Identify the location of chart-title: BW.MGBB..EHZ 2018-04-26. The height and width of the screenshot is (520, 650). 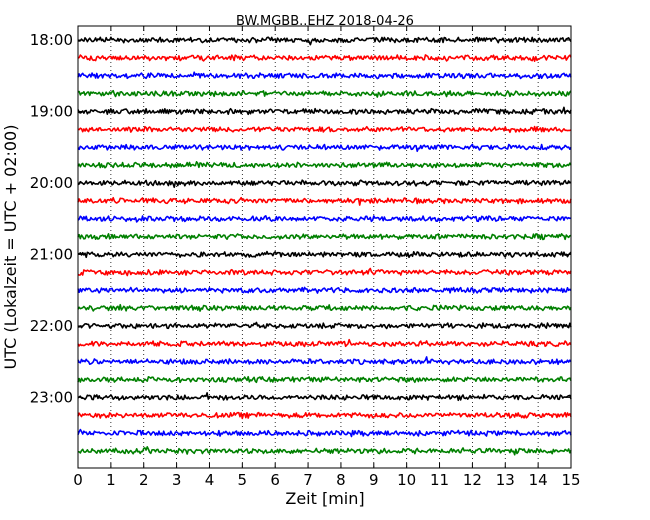
(325, 21).